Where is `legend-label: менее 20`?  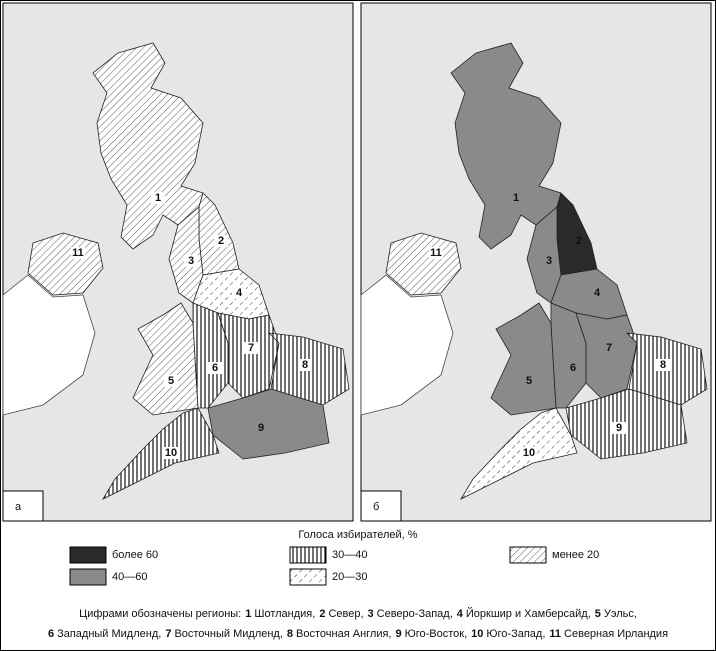
legend-label: менее 20 is located at coordinates (575, 555).